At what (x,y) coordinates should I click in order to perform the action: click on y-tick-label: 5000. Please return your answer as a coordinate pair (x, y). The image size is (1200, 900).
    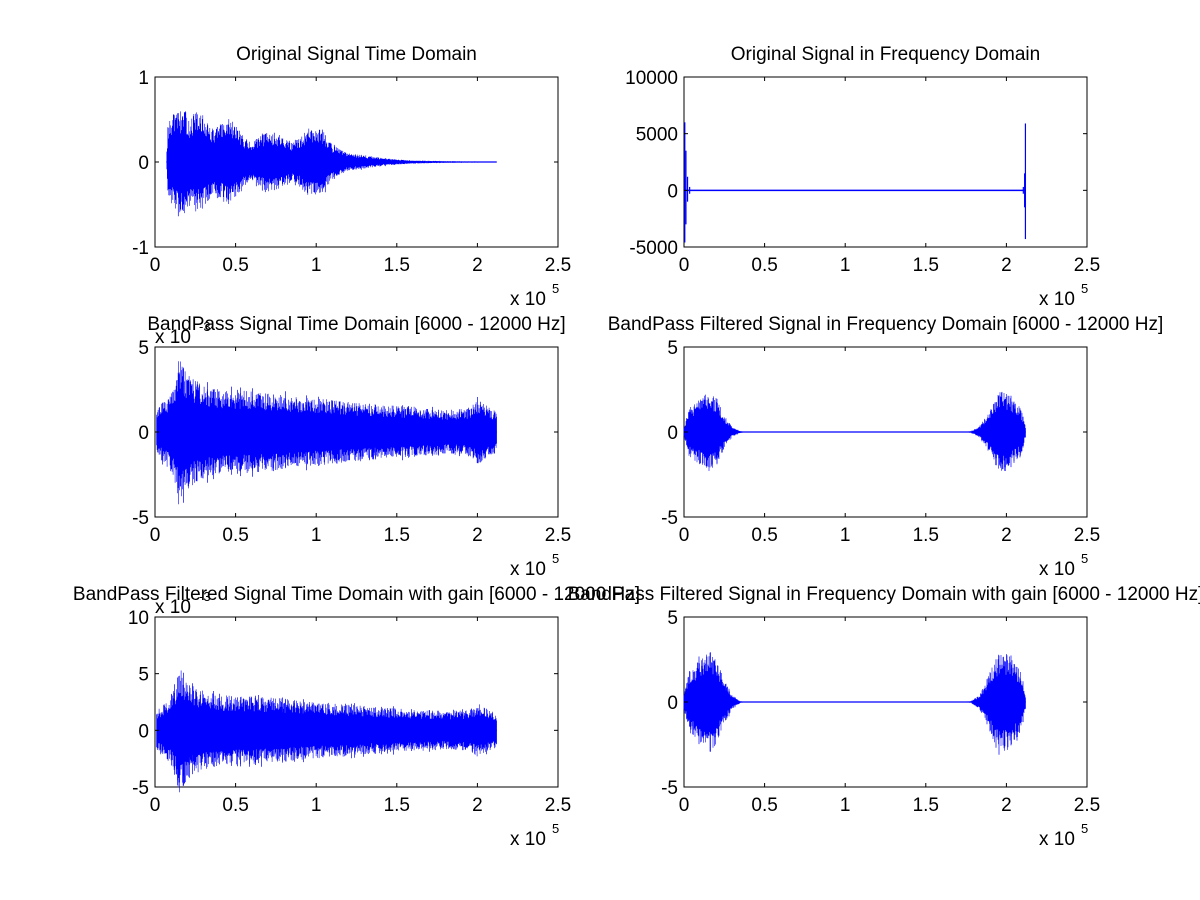
    Looking at the image, I should click on (657, 135).